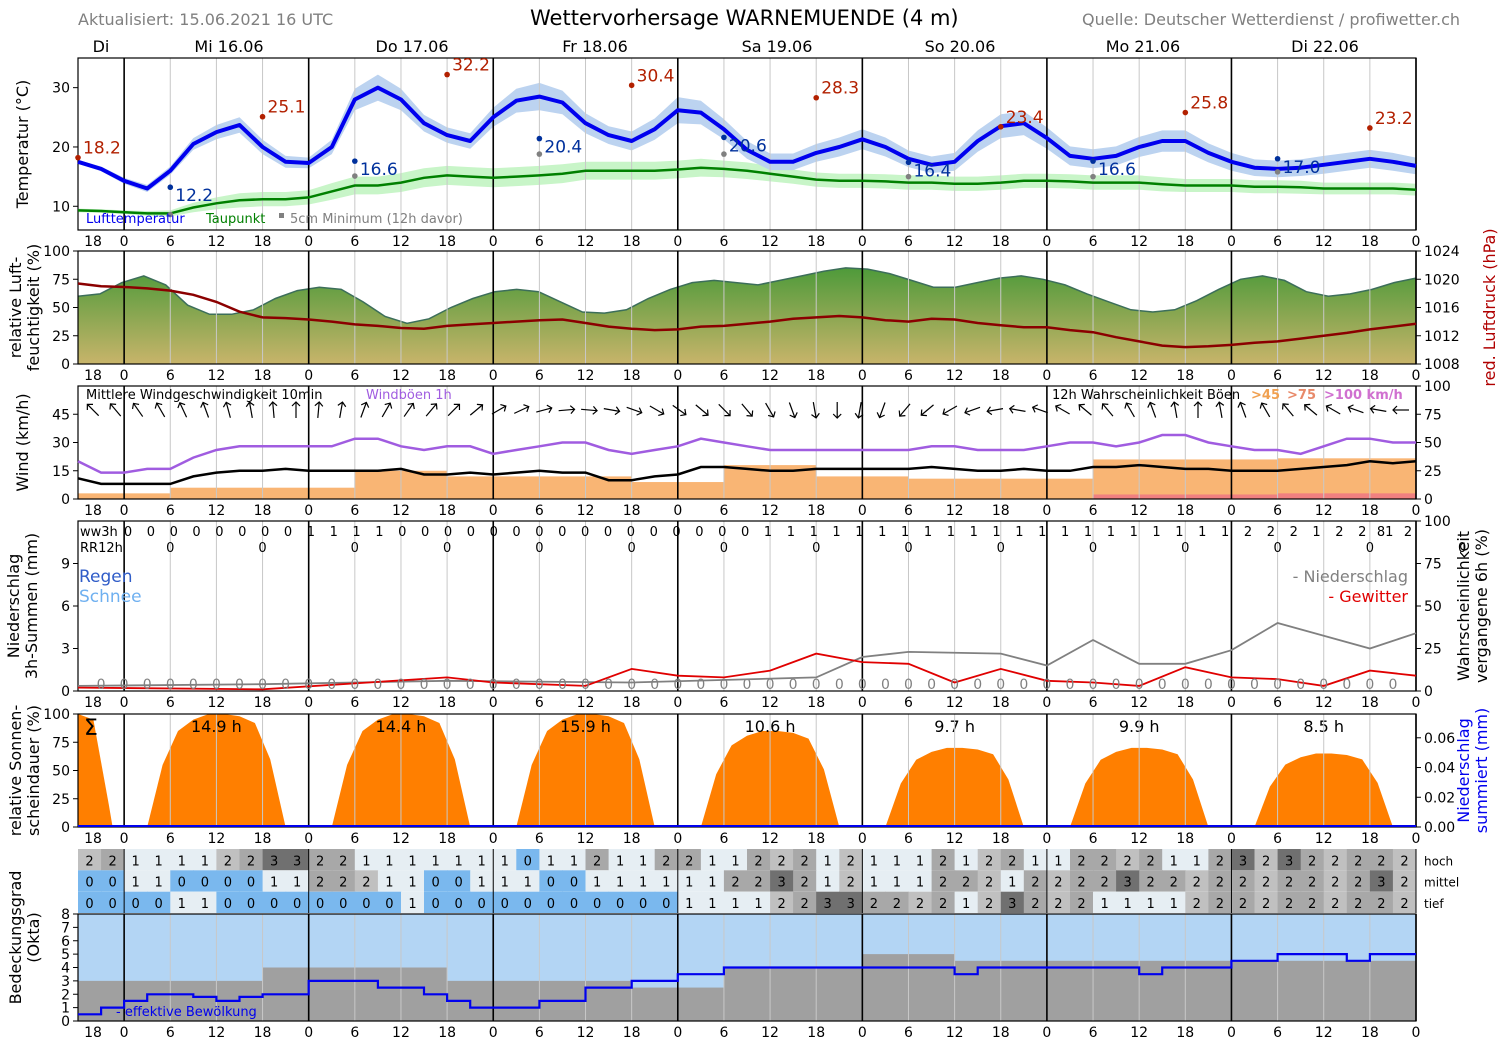 The width and height of the screenshot is (1504, 1047). What do you see at coordinates (1428, 692) in the screenshot?
I see `probability-ytick-label: 0` at bounding box center [1428, 692].